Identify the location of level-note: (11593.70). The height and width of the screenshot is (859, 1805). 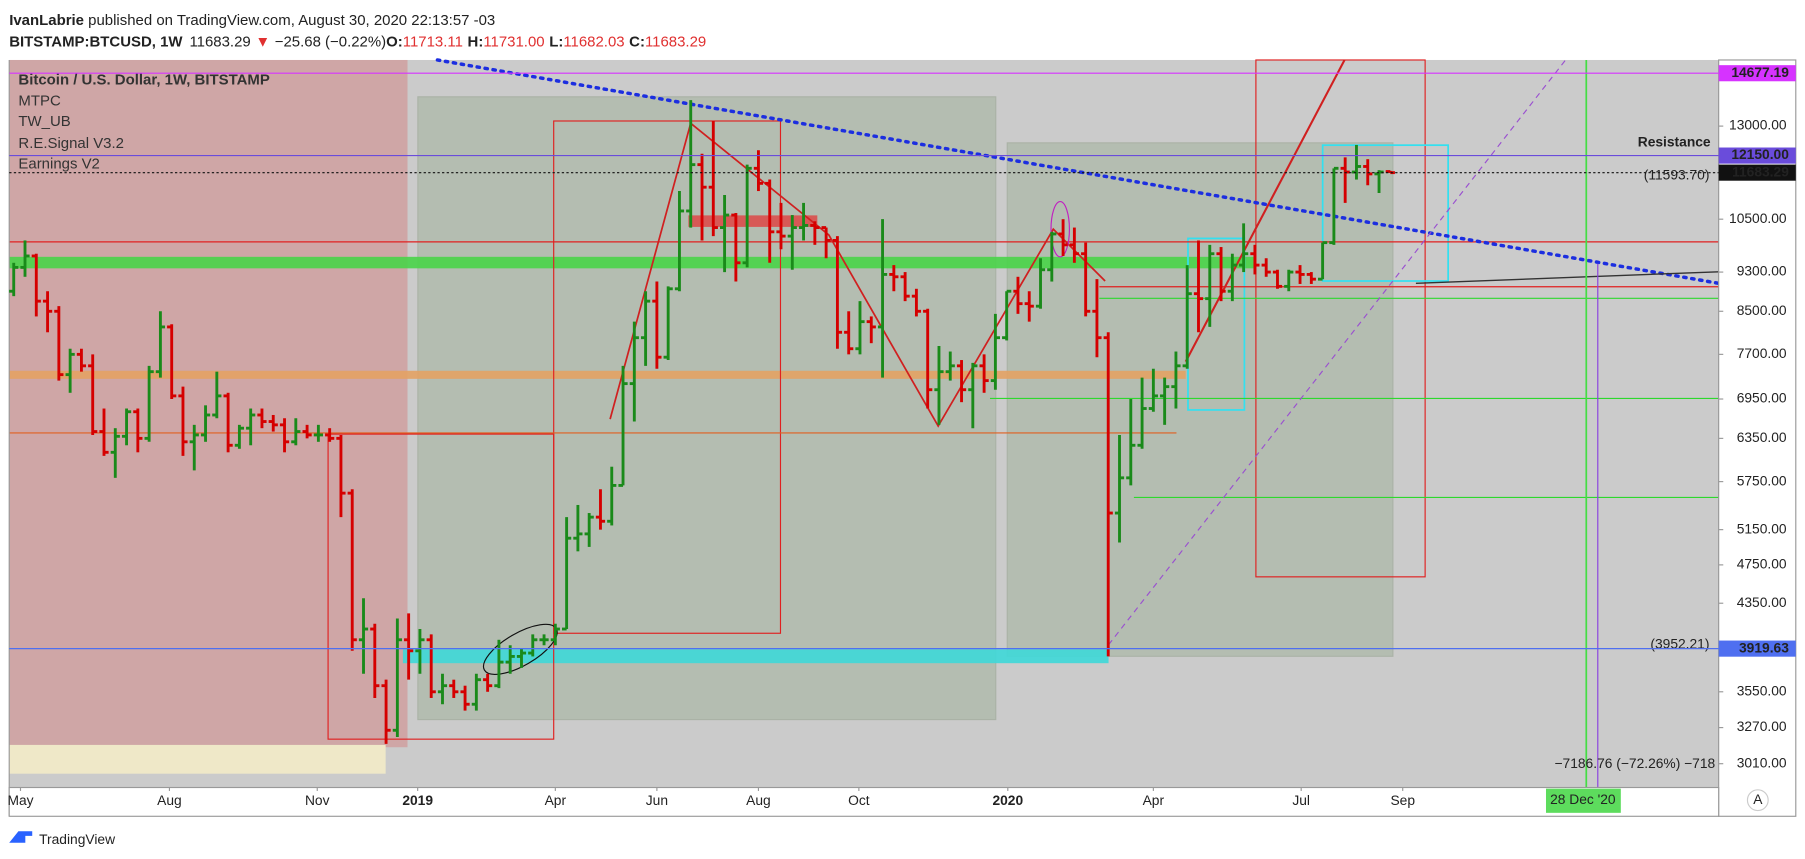
(1677, 175).